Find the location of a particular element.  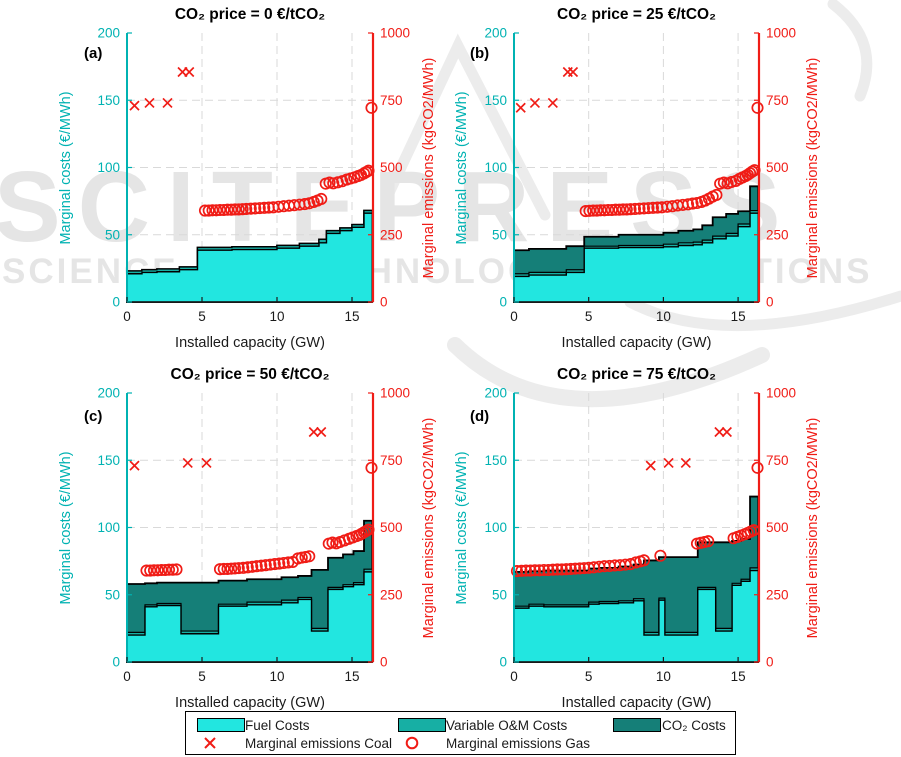

legend-item-co2-costs is located at coordinates (637, 725).